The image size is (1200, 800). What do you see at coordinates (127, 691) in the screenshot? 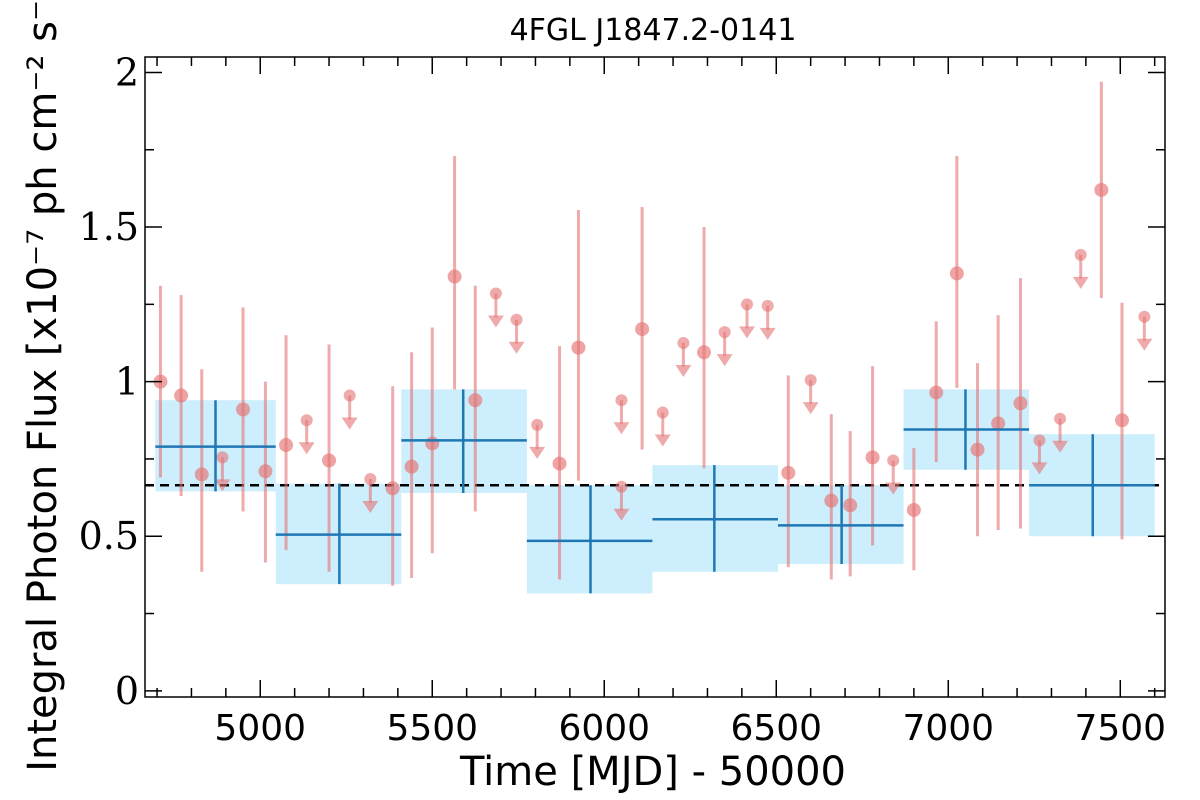
I see `y-tick-label: 0` at bounding box center [127, 691].